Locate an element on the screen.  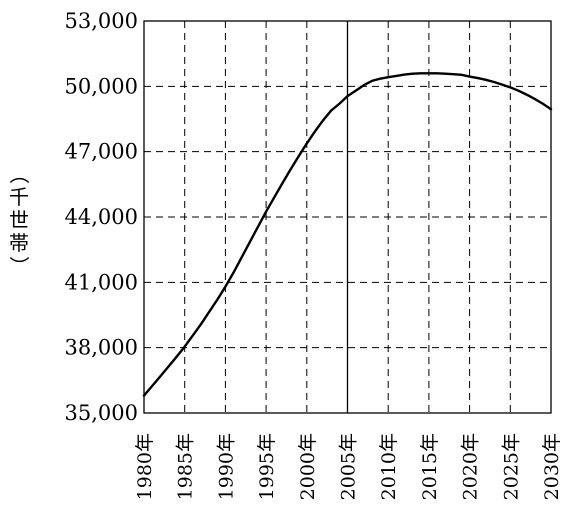
x-tick-label: 1990年 is located at coordinates (226, 466).